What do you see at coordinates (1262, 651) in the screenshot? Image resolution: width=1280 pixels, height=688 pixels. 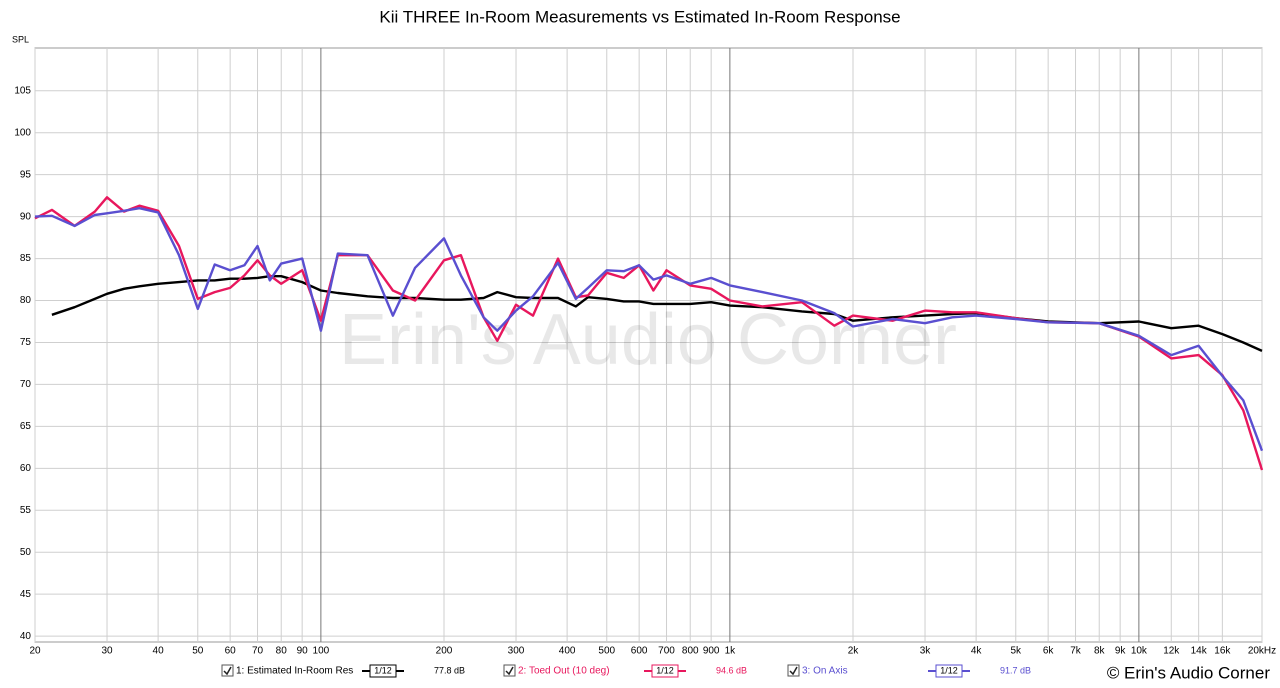 I see `x-tick-label: 20kHz` at bounding box center [1262, 651].